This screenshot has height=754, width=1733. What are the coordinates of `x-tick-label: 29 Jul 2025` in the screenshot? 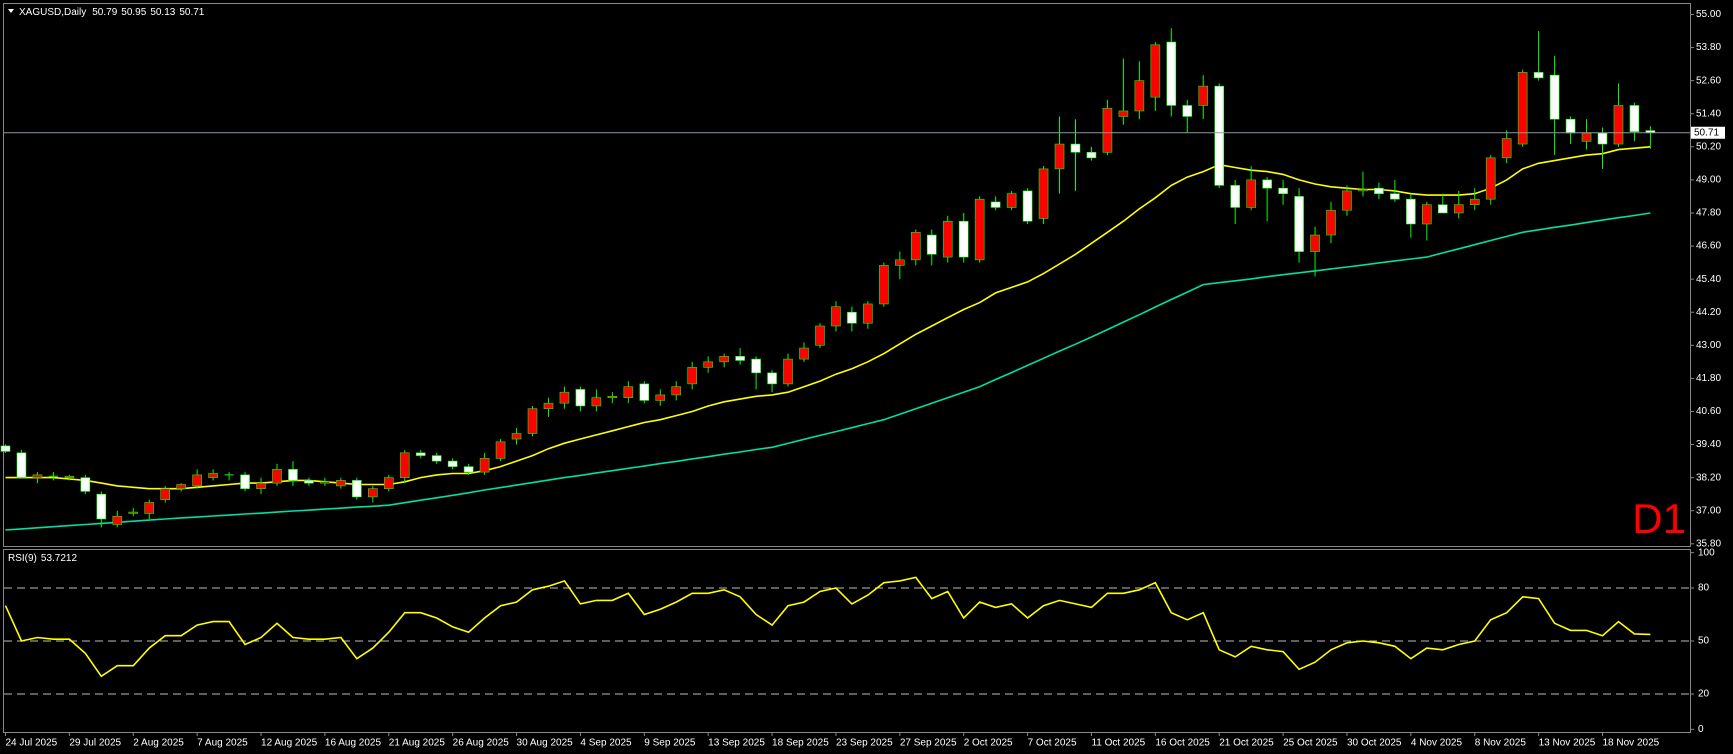 It's located at (95, 743).